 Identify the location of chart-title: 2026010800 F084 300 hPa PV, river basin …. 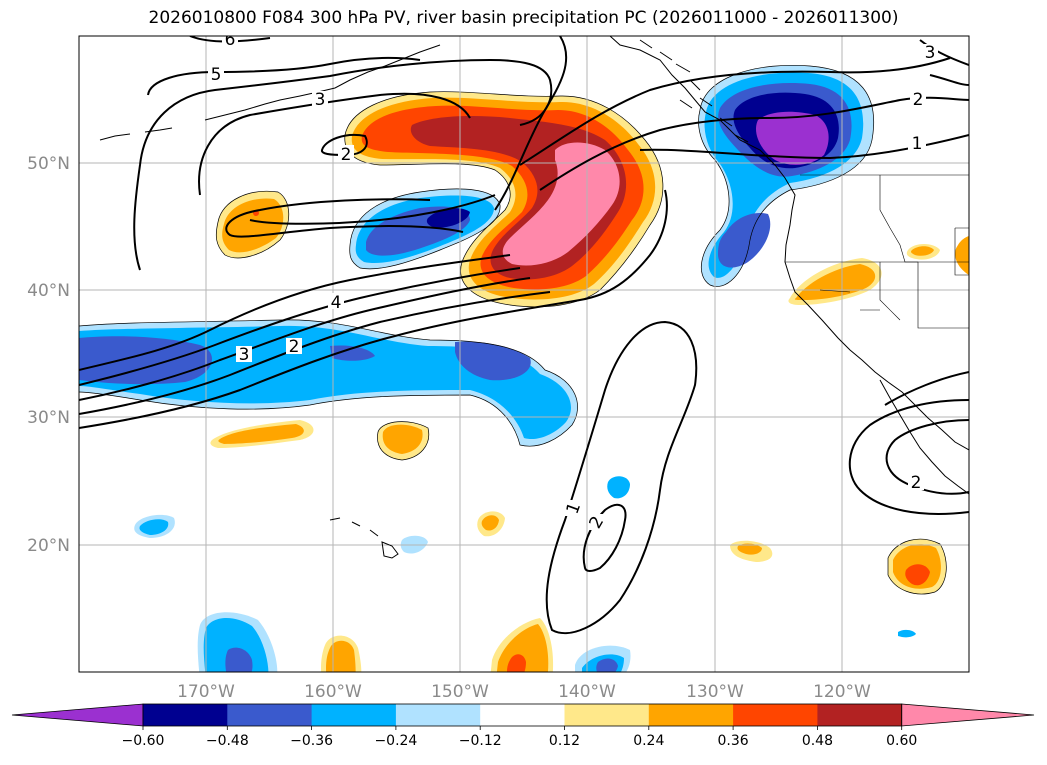
(523, 18).